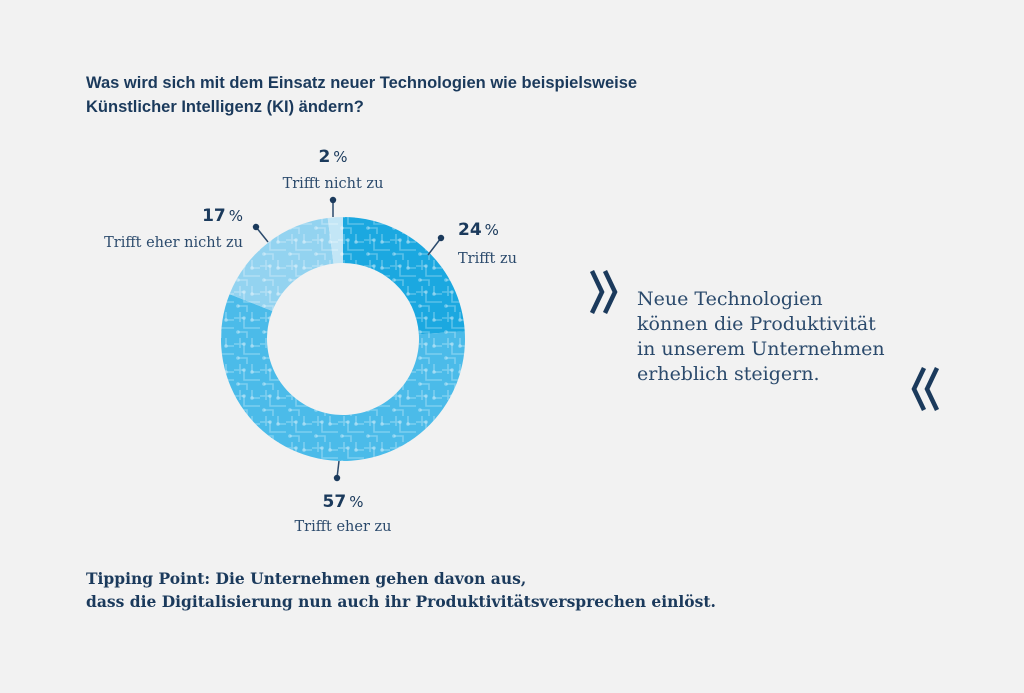  I want to click on question-line-2: Künstlicher Intelligenz (KI) ändern?, so click(225, 107).